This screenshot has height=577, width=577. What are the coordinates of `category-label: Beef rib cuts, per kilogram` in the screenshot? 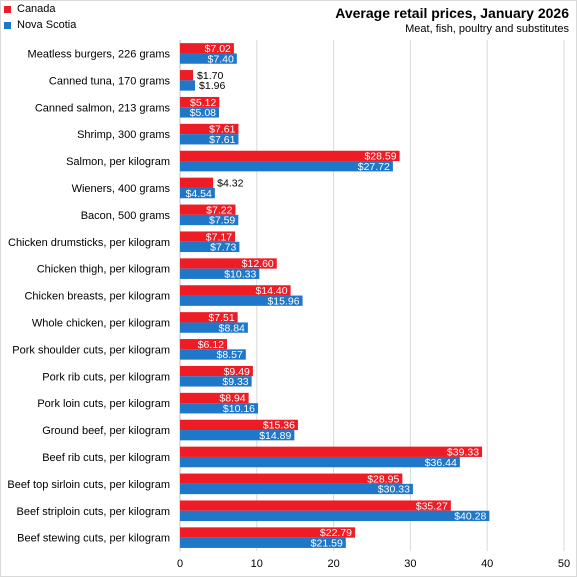 It's located at (106, 458).